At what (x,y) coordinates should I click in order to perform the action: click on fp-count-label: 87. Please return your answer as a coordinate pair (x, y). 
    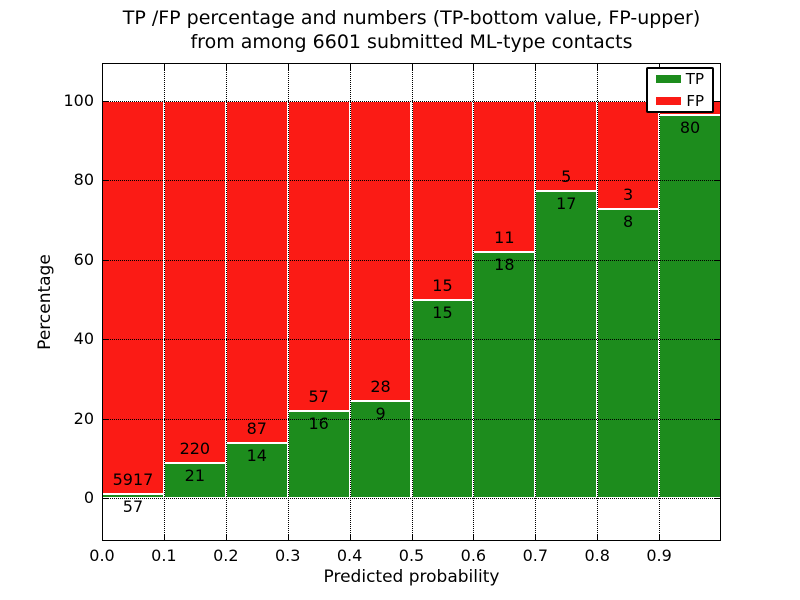
    Looking at the image, I should click on (256, 428).